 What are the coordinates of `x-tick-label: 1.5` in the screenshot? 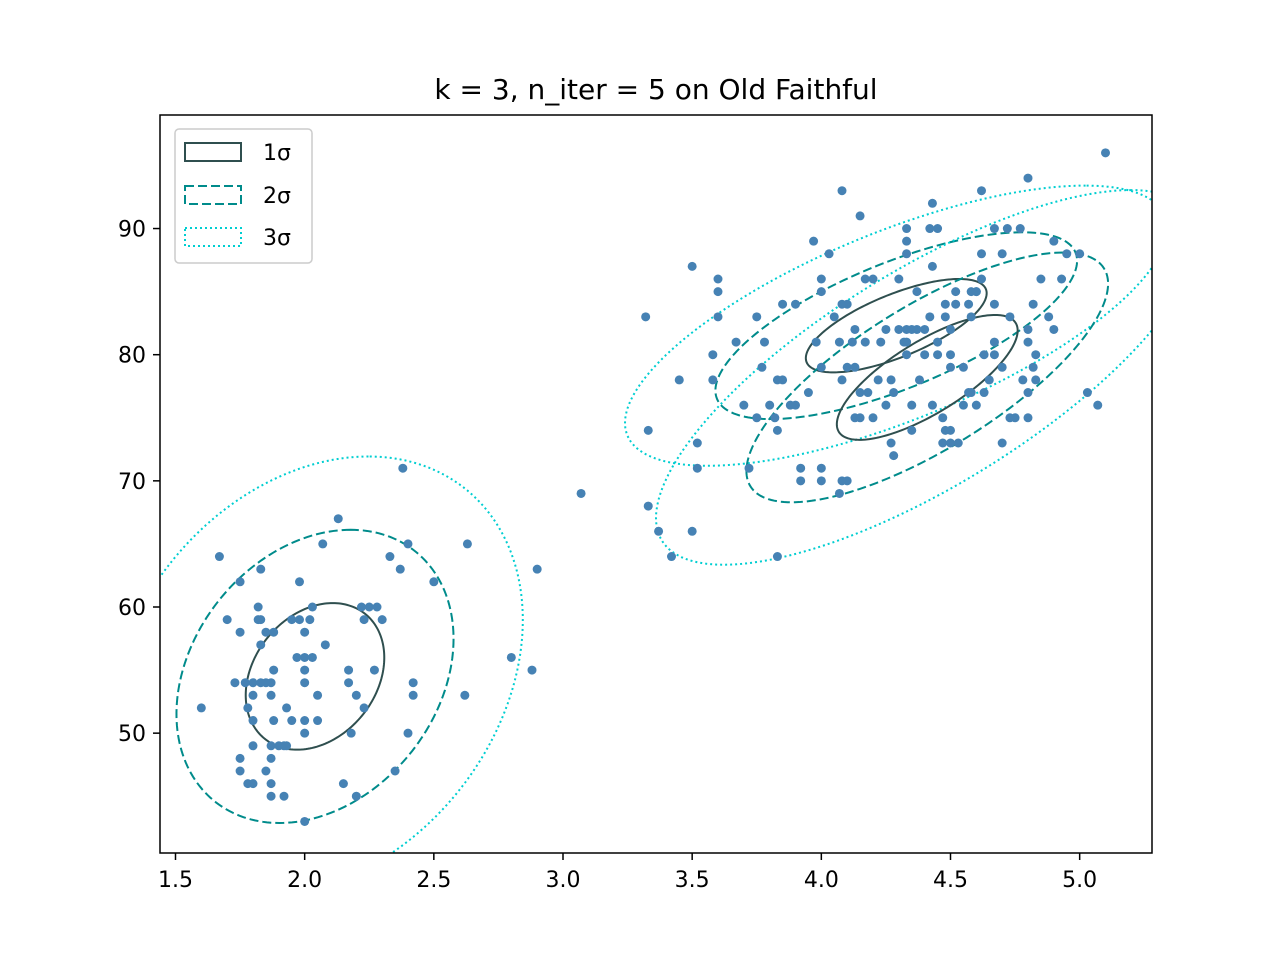 It's located at (175, 880).